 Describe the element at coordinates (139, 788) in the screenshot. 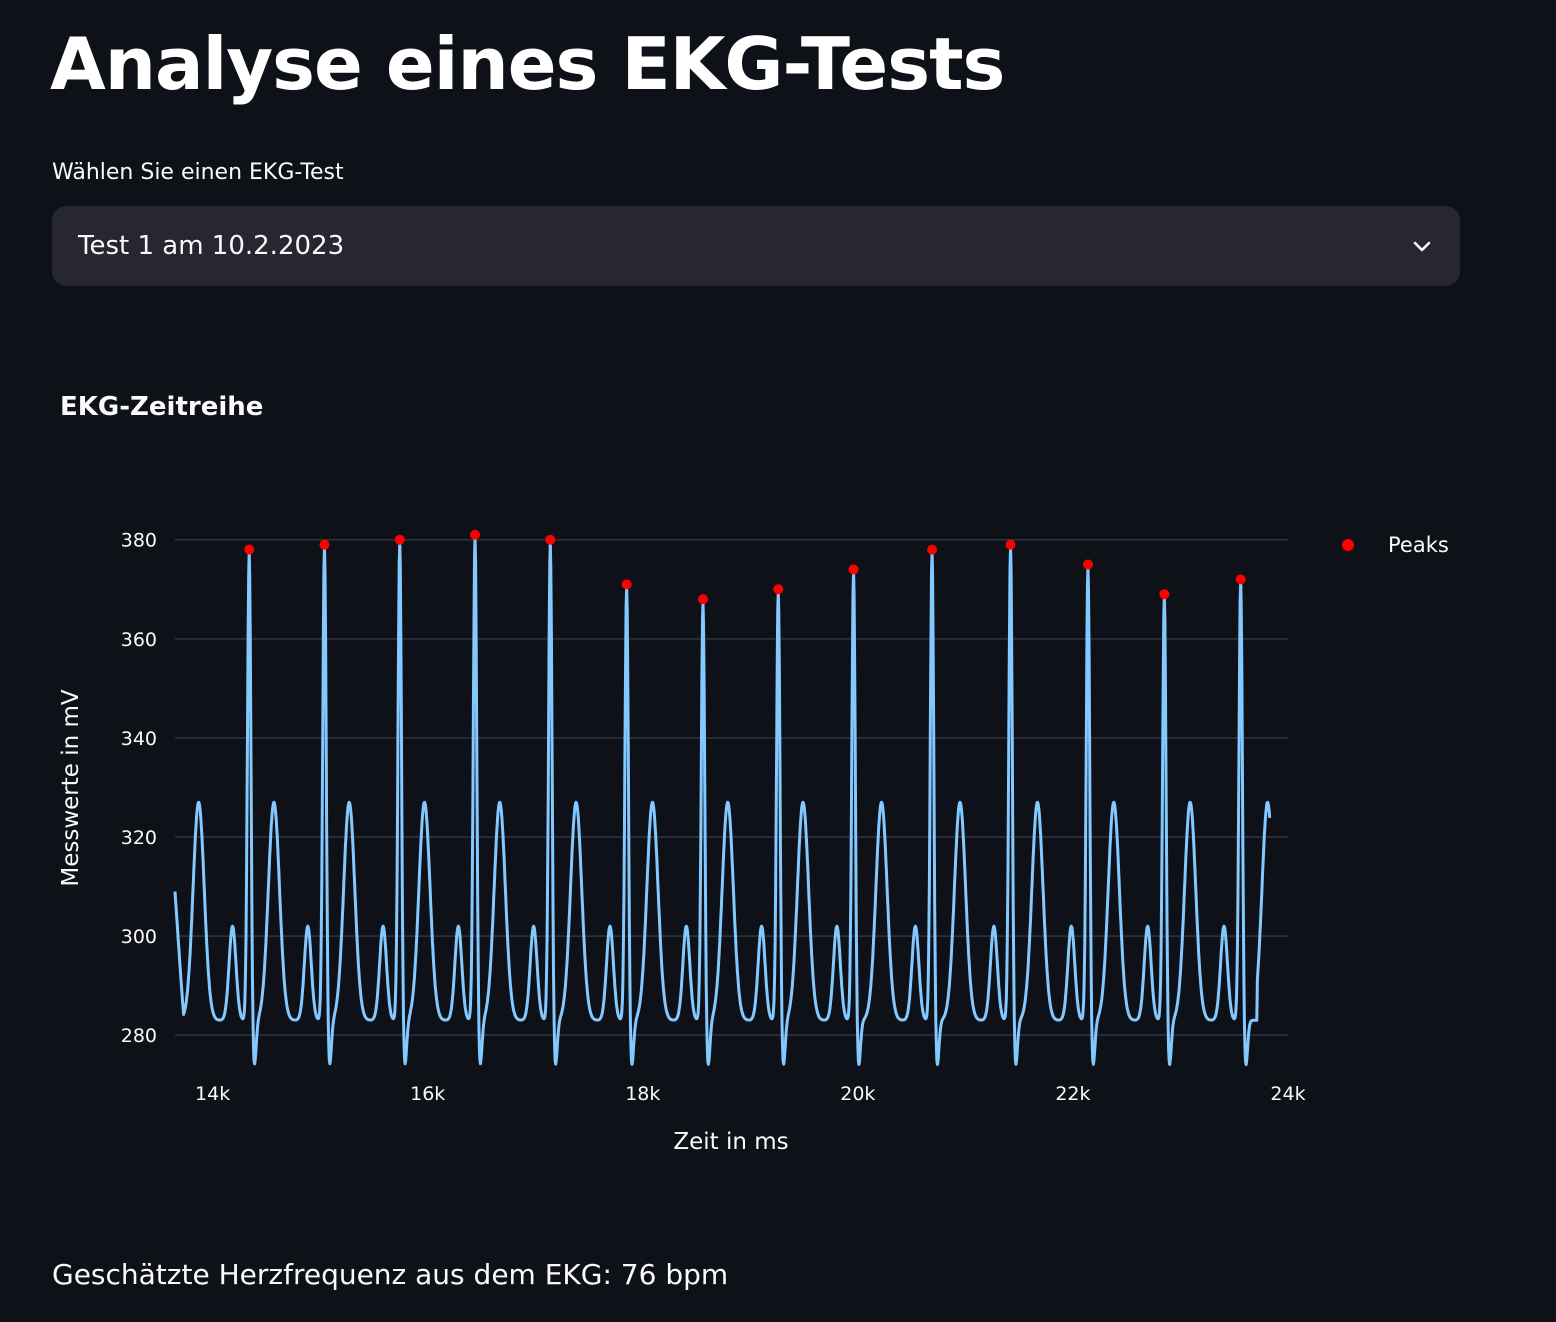

I see `y-tick-labels: 280 300 320 340 360 380` at that location.